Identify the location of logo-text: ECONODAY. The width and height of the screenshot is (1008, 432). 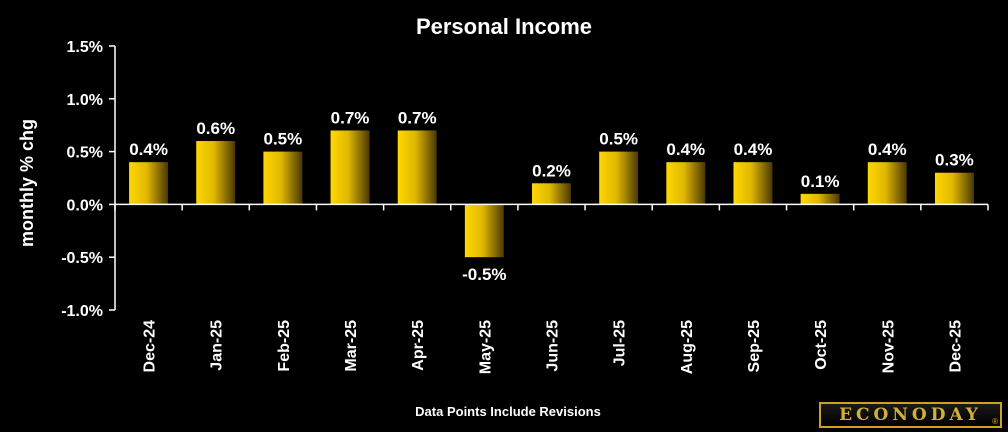
(910, 415).